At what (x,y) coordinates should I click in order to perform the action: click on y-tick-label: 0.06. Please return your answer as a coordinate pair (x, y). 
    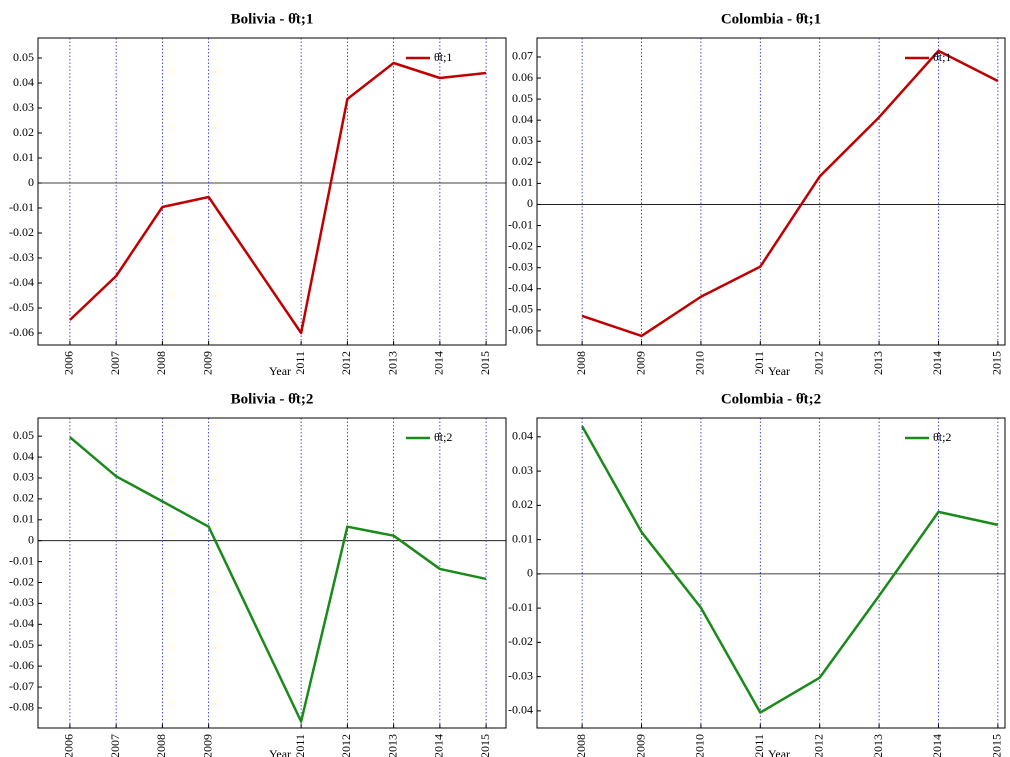
    Looking at the image, I should click on (522, 77).